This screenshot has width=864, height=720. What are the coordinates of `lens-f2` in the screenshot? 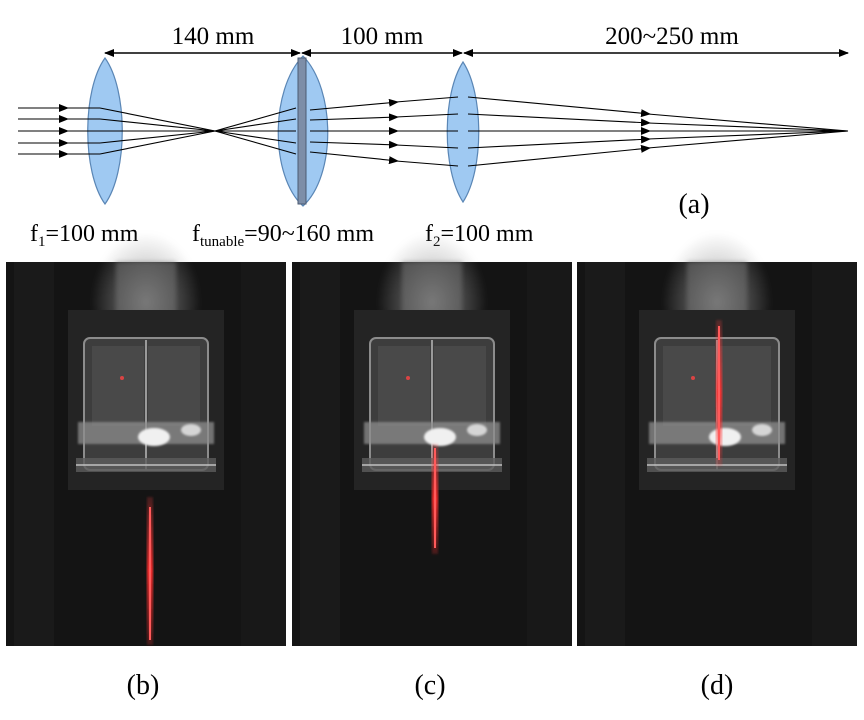 It's located at (463, 132).